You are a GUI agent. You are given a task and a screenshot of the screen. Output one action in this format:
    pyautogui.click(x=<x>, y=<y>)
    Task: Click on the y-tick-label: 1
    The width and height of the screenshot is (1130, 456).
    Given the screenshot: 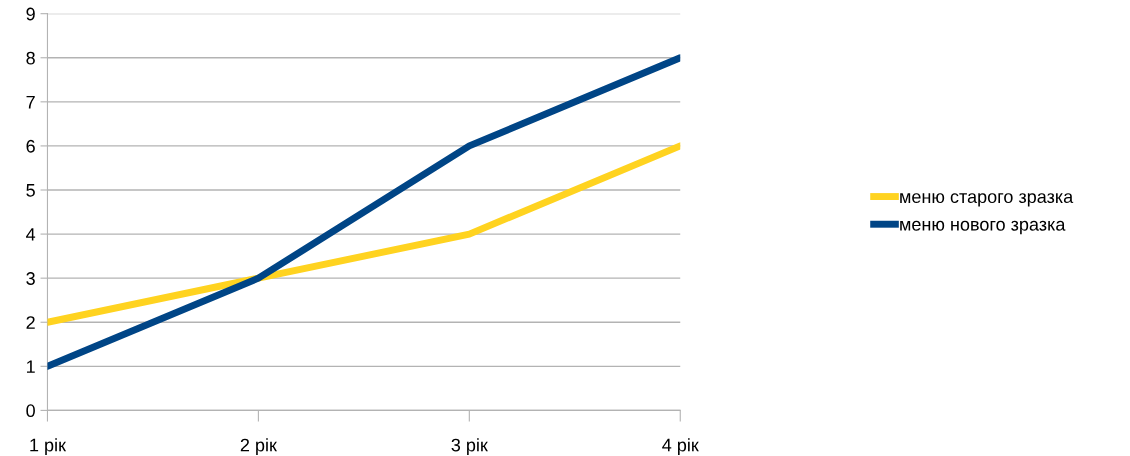 What is the action you would take?
    pyautogui.click(x=30, y=366)
    